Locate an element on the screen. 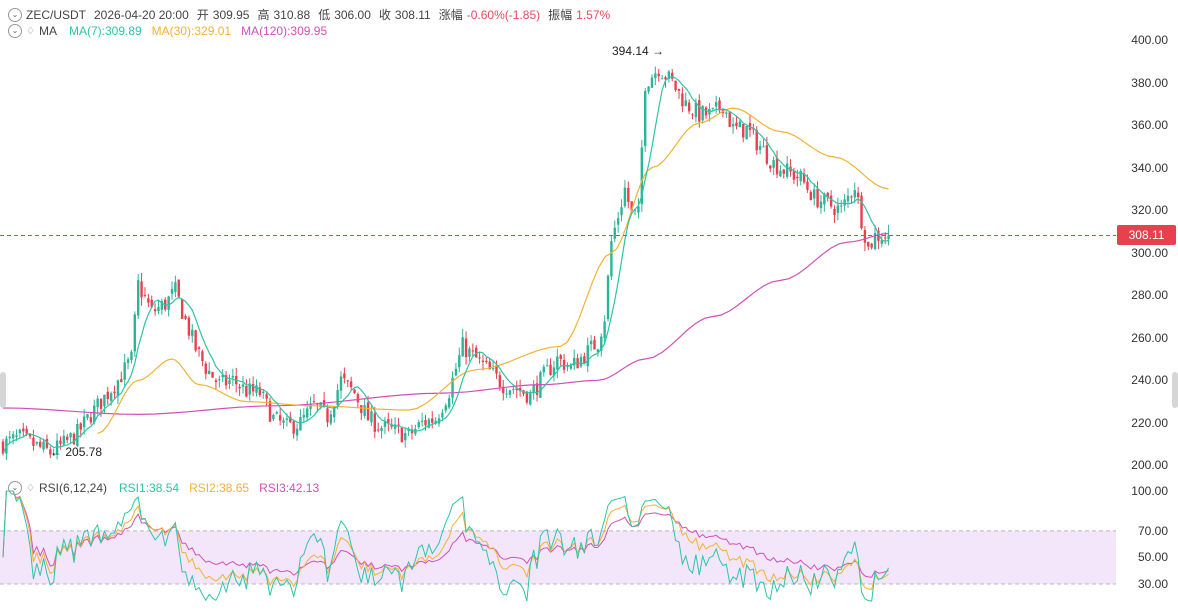 The height and width of the screenshot is (612, 1178). price-tick: 320.00 is located at coordinates (1149, 210).